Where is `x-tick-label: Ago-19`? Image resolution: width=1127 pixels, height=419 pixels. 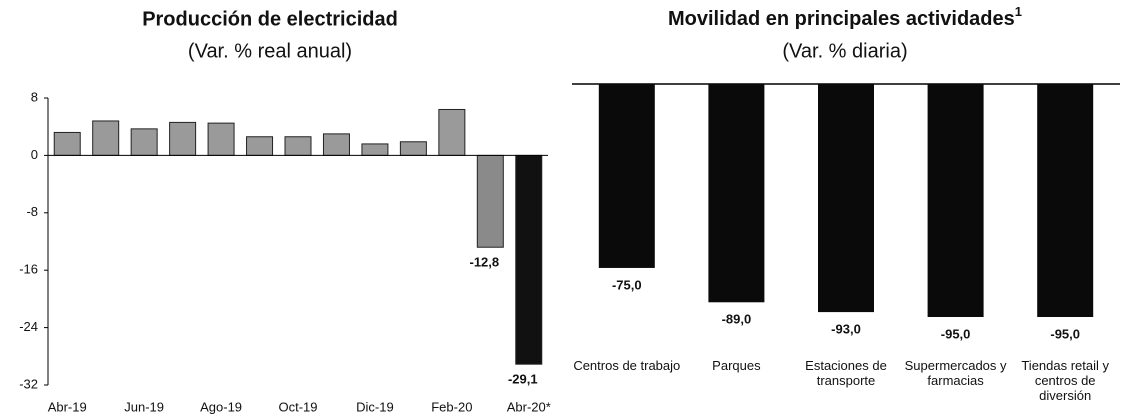
x-tick-label: Ago-19 is located at coordinates (221, 406).